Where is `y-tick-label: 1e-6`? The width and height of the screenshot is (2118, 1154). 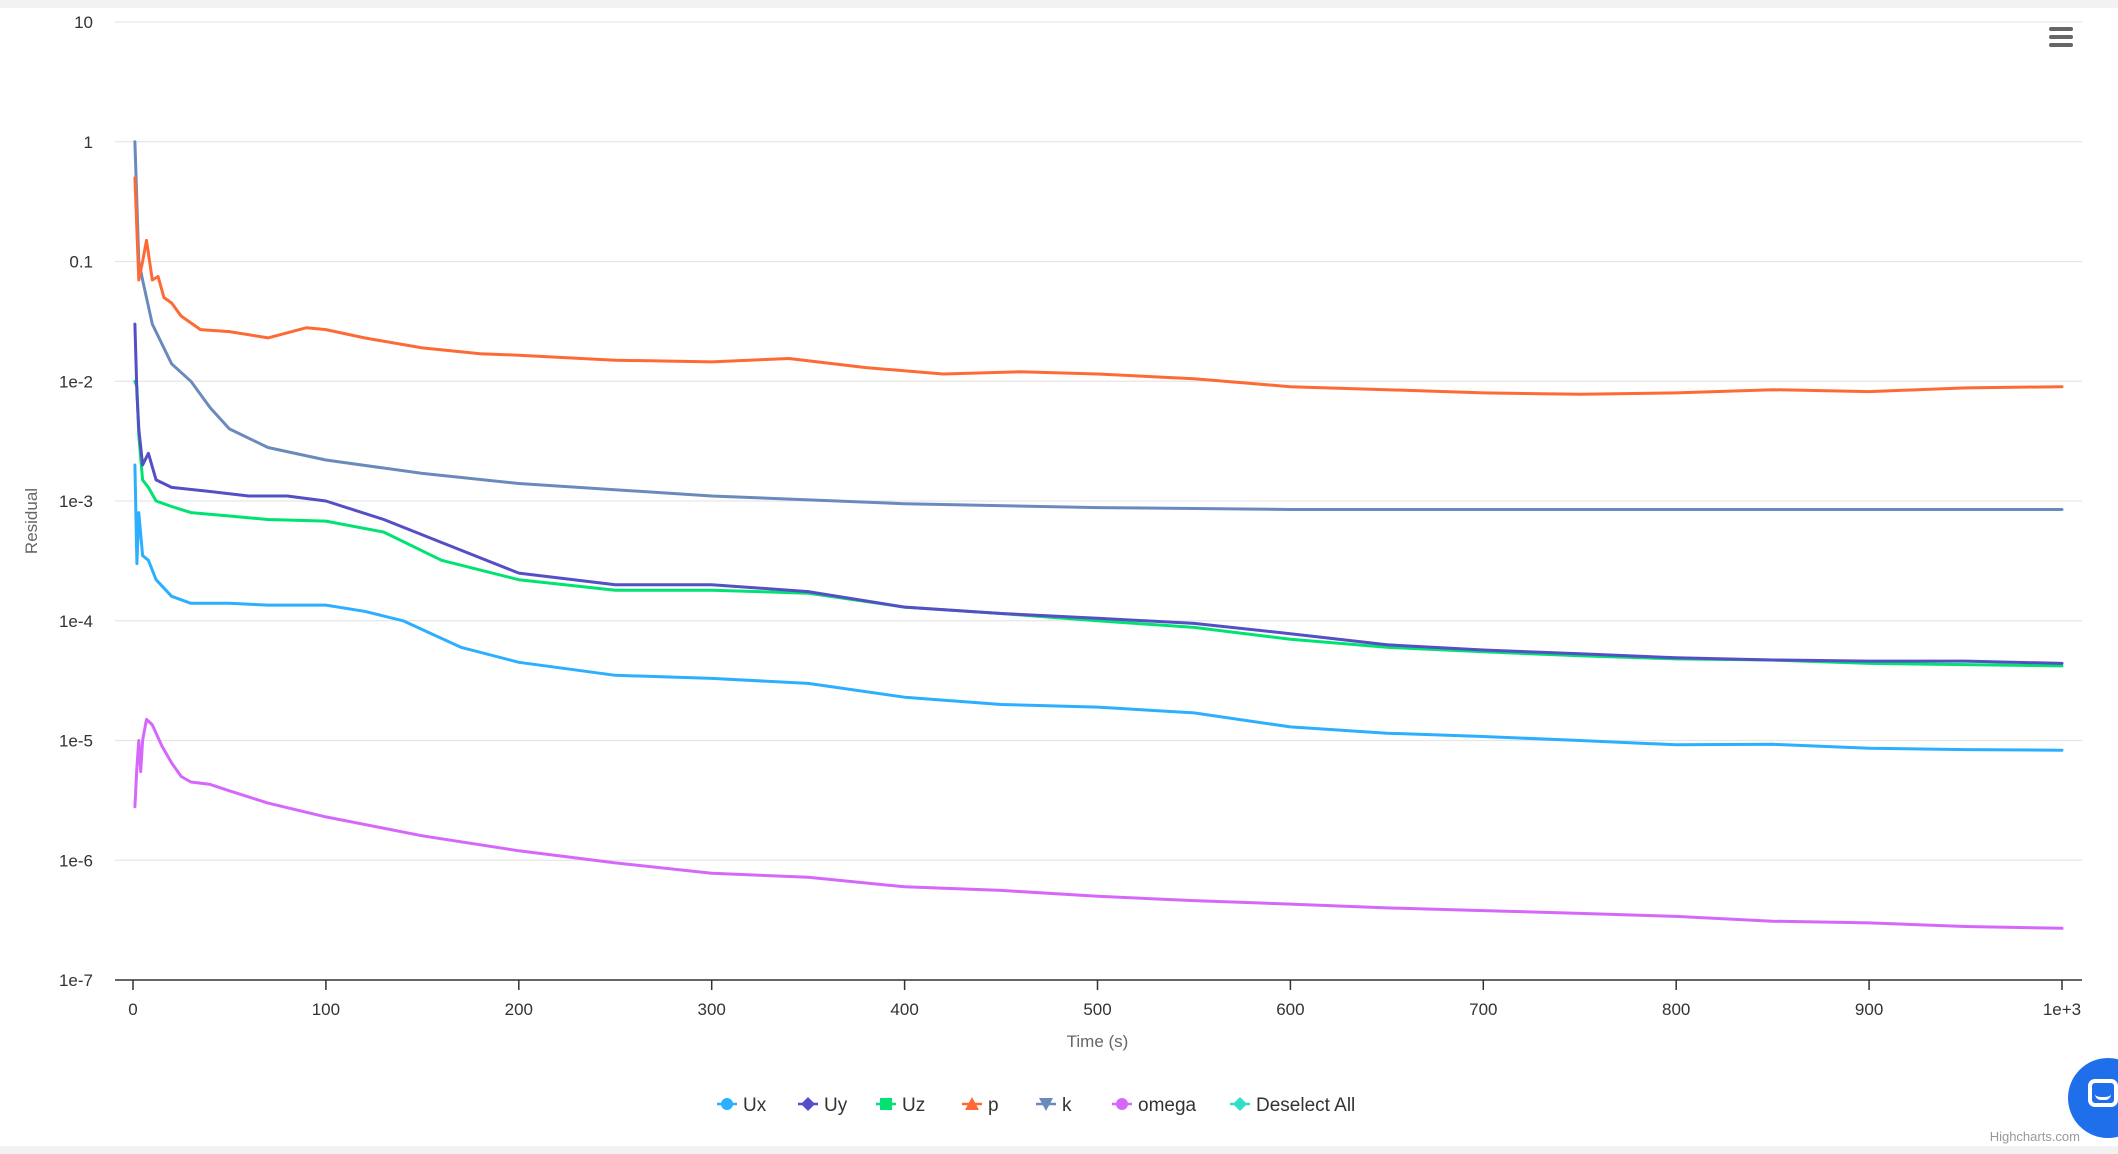 y-tick-label: 1e-6 is located at coordinates (76, 860).